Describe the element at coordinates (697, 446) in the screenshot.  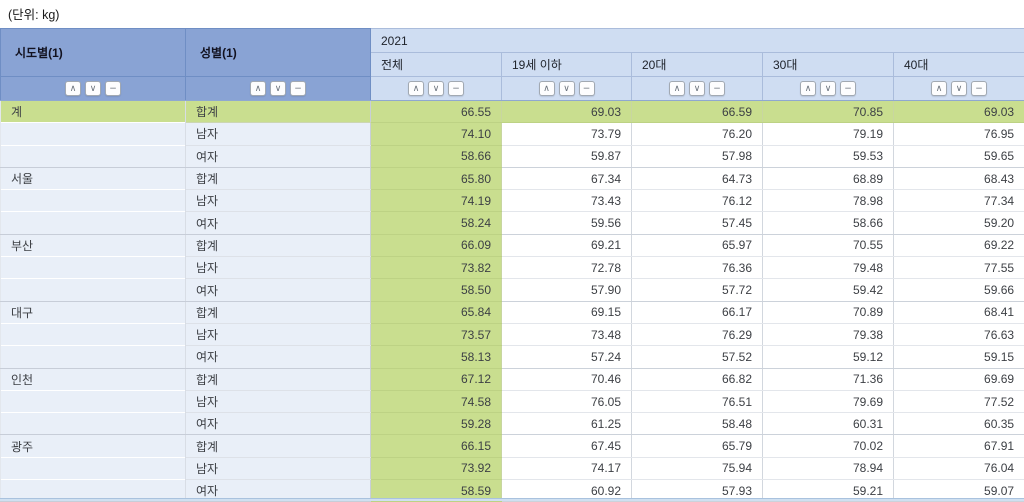
I see `value-cell: 65.79` at that location.